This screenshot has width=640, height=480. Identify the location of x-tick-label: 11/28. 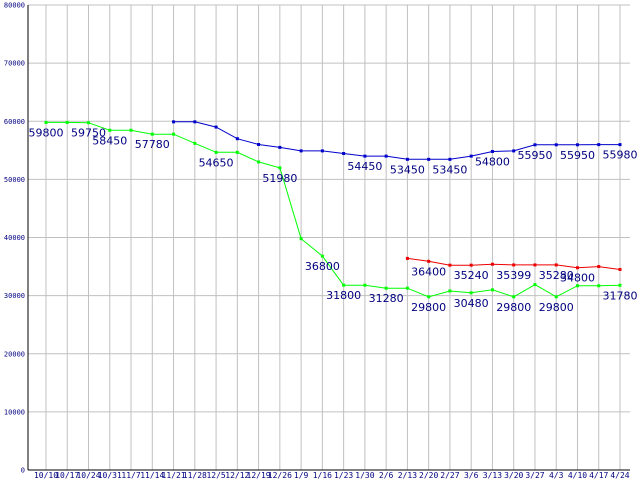
(195, 475).